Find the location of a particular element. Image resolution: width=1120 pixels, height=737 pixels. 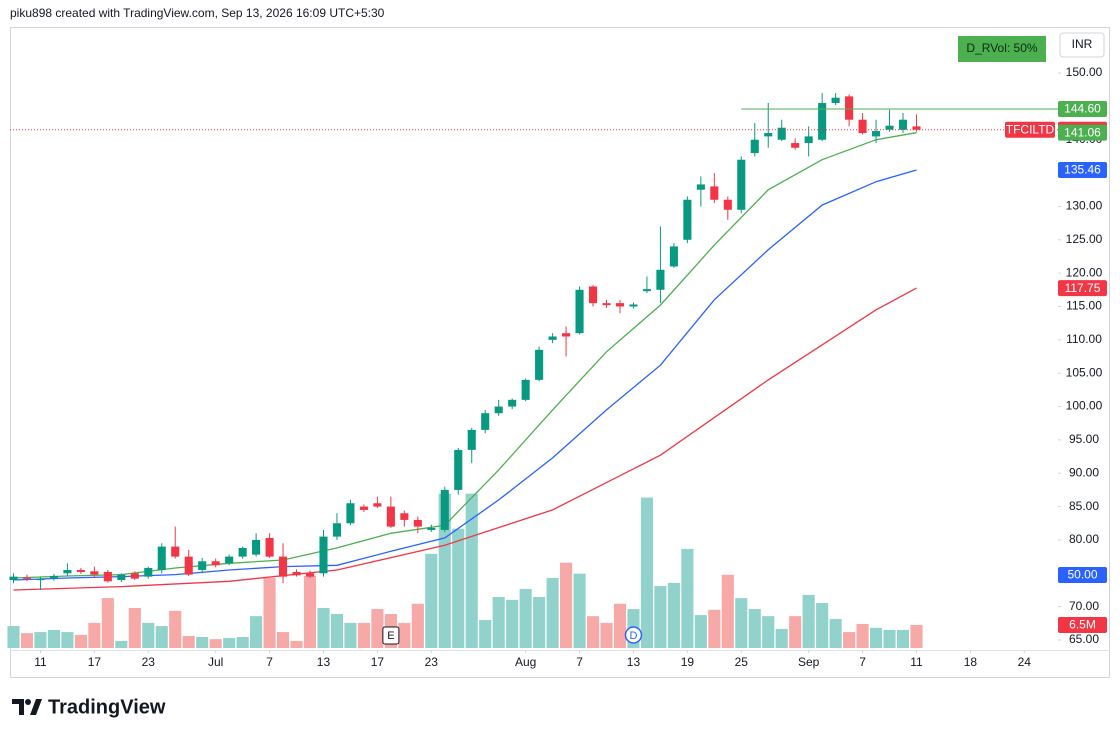

y-tick-label: 80.00 is located at coordinates (1084, 539).